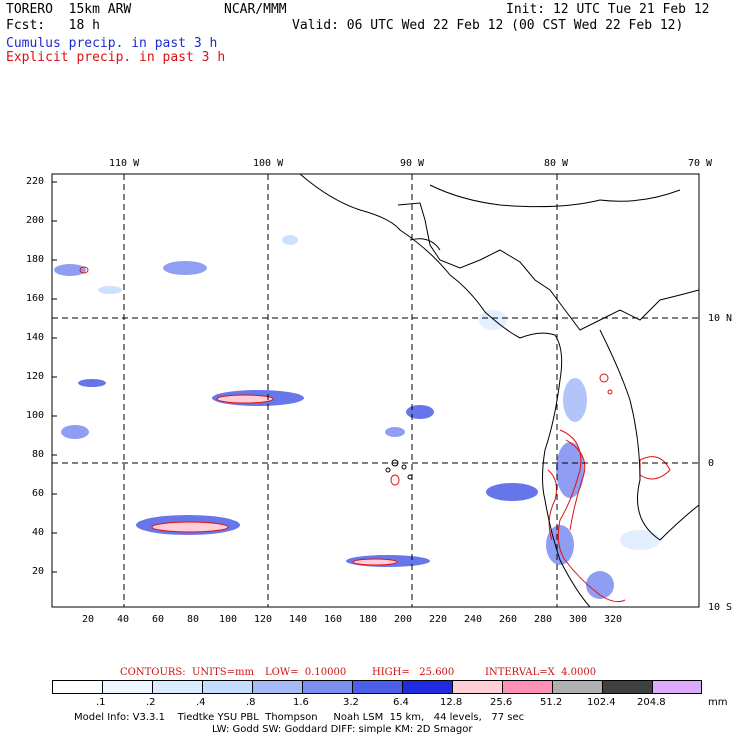  Describe the element at coordinates (35, 220) in the screenshot. I see `y-tick: 200` at that location.